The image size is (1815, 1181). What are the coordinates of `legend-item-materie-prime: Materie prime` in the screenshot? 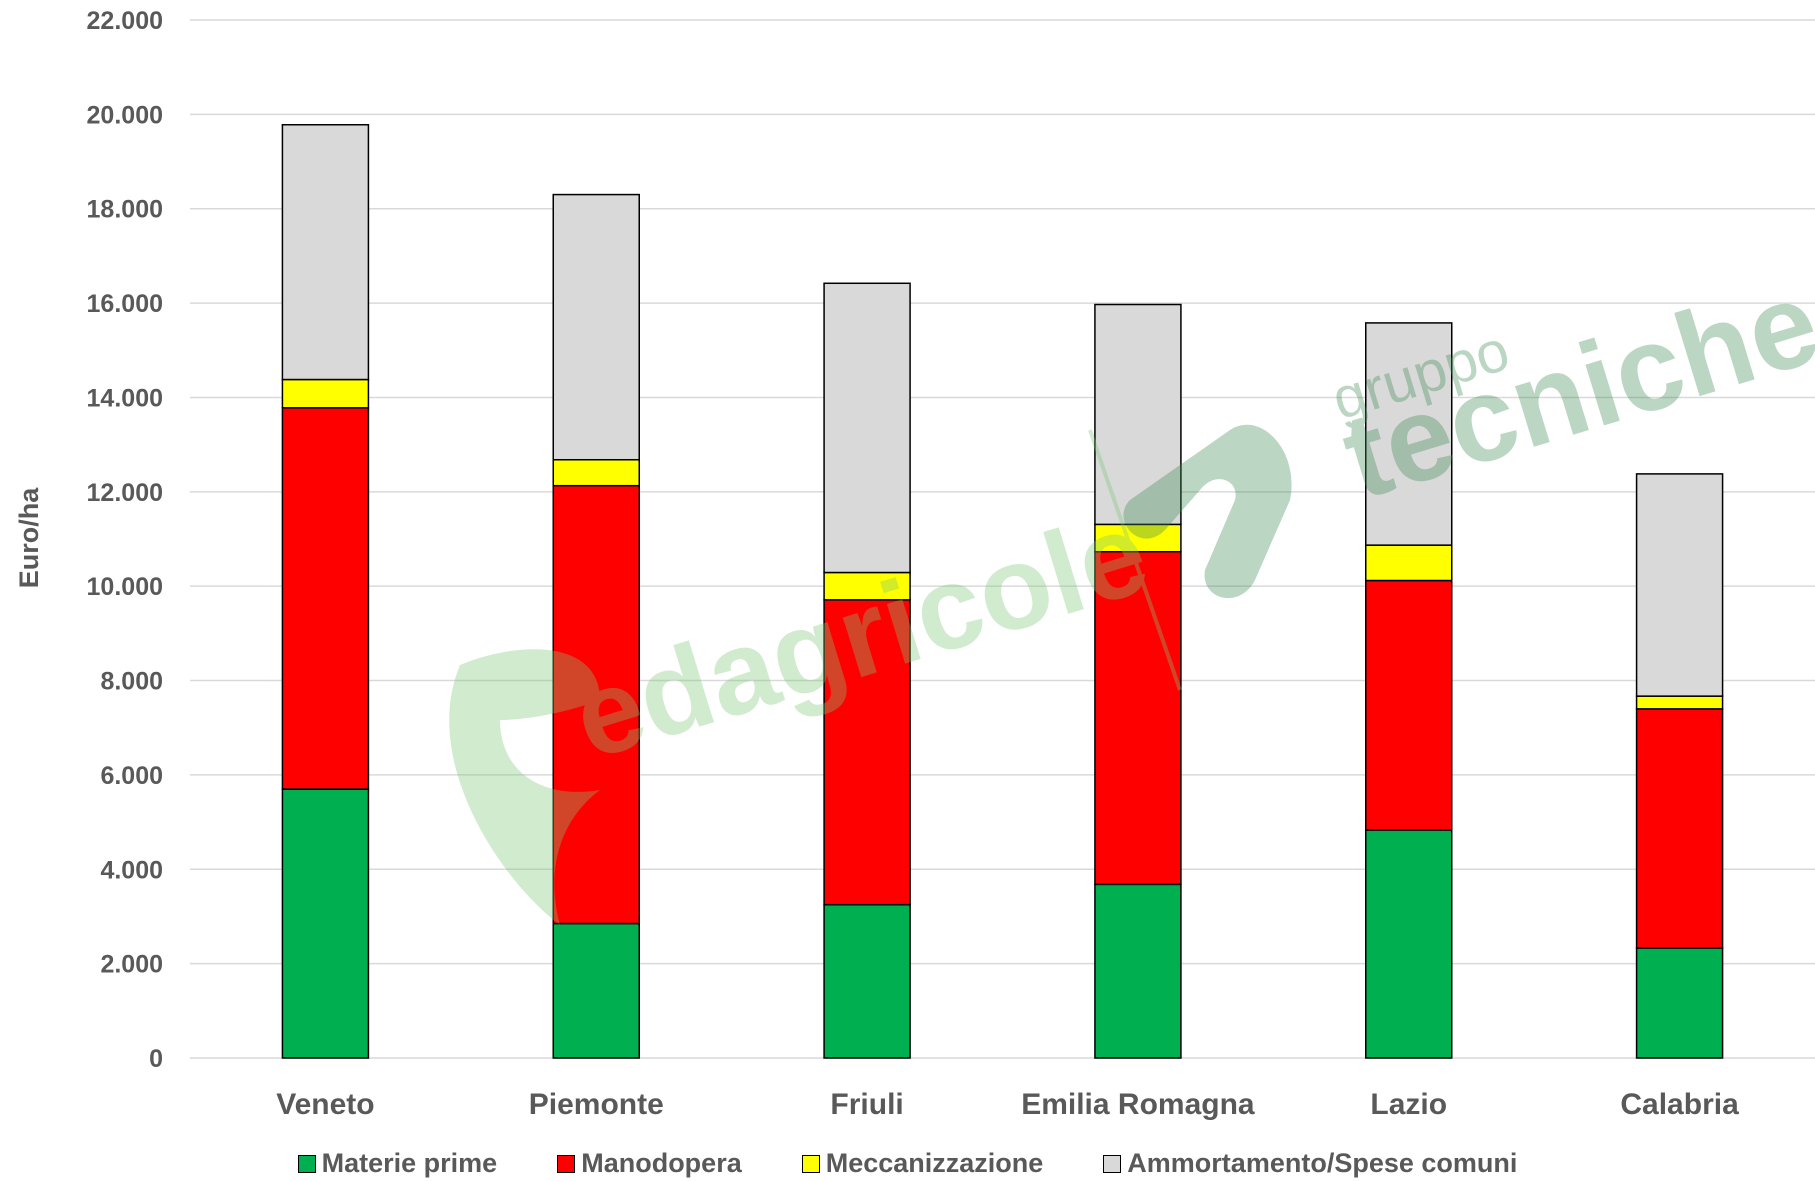 It's located at (397, 1163).